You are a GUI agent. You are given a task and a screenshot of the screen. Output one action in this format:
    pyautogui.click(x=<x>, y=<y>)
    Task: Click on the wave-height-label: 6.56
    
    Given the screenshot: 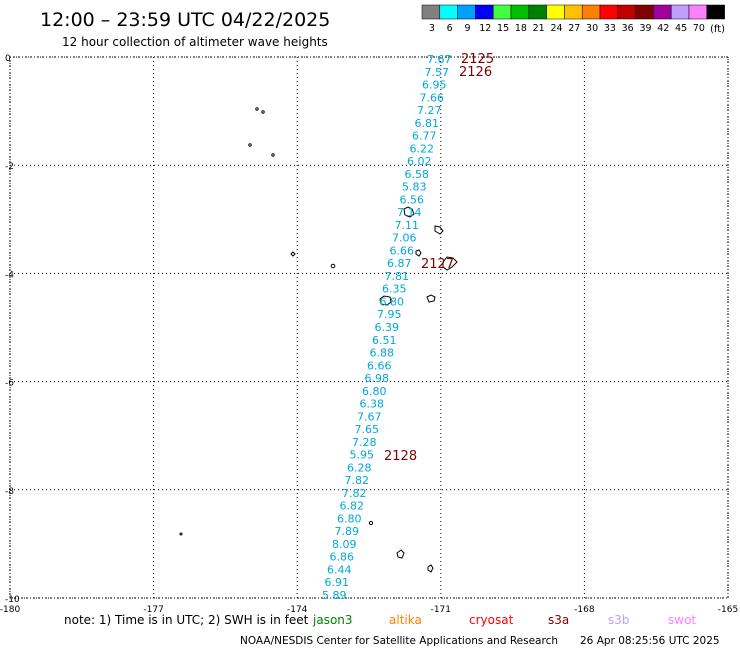 What is the action you would take?
    pyautogui.click(x=412, y=199)
    